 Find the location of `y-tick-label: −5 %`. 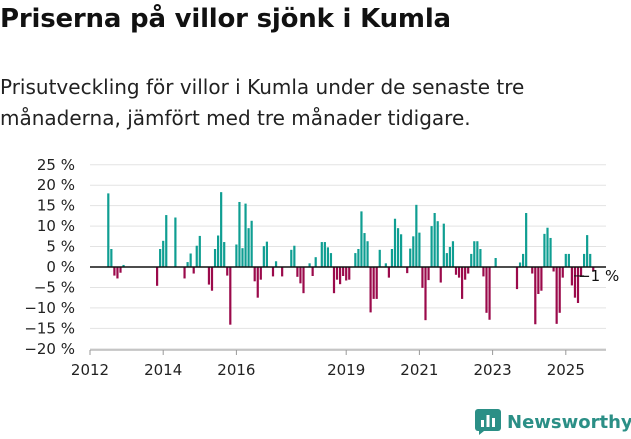

y-tick-label: −5 % is located at coordinates (54, 287).